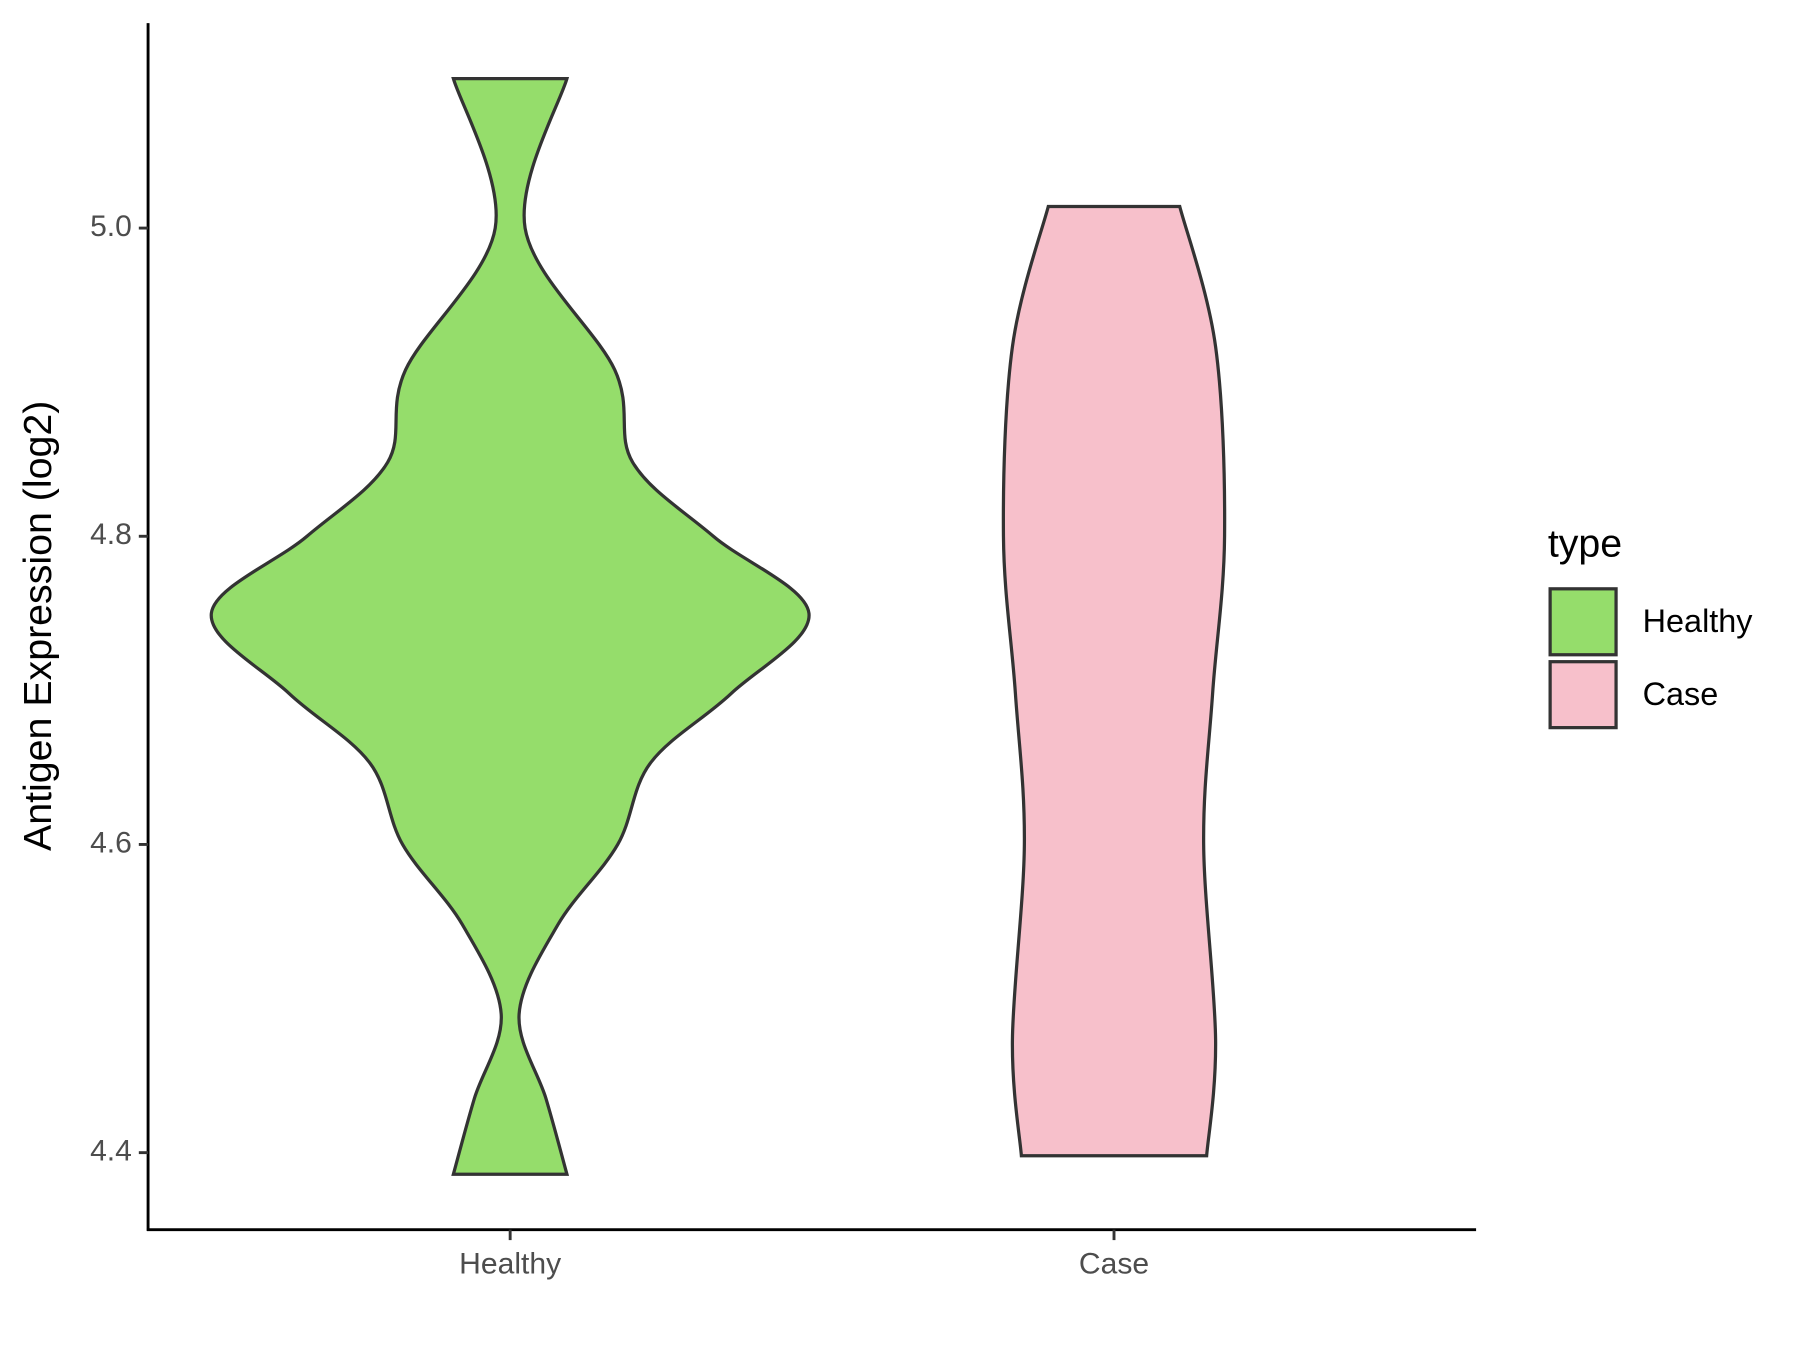 The height and width of the screenshot is (1350, 1800). What do you see at coordinates (1114, 1263) in the screenshot?
I see `x-tick-label: Case` at bounding box center [1114, 1263].